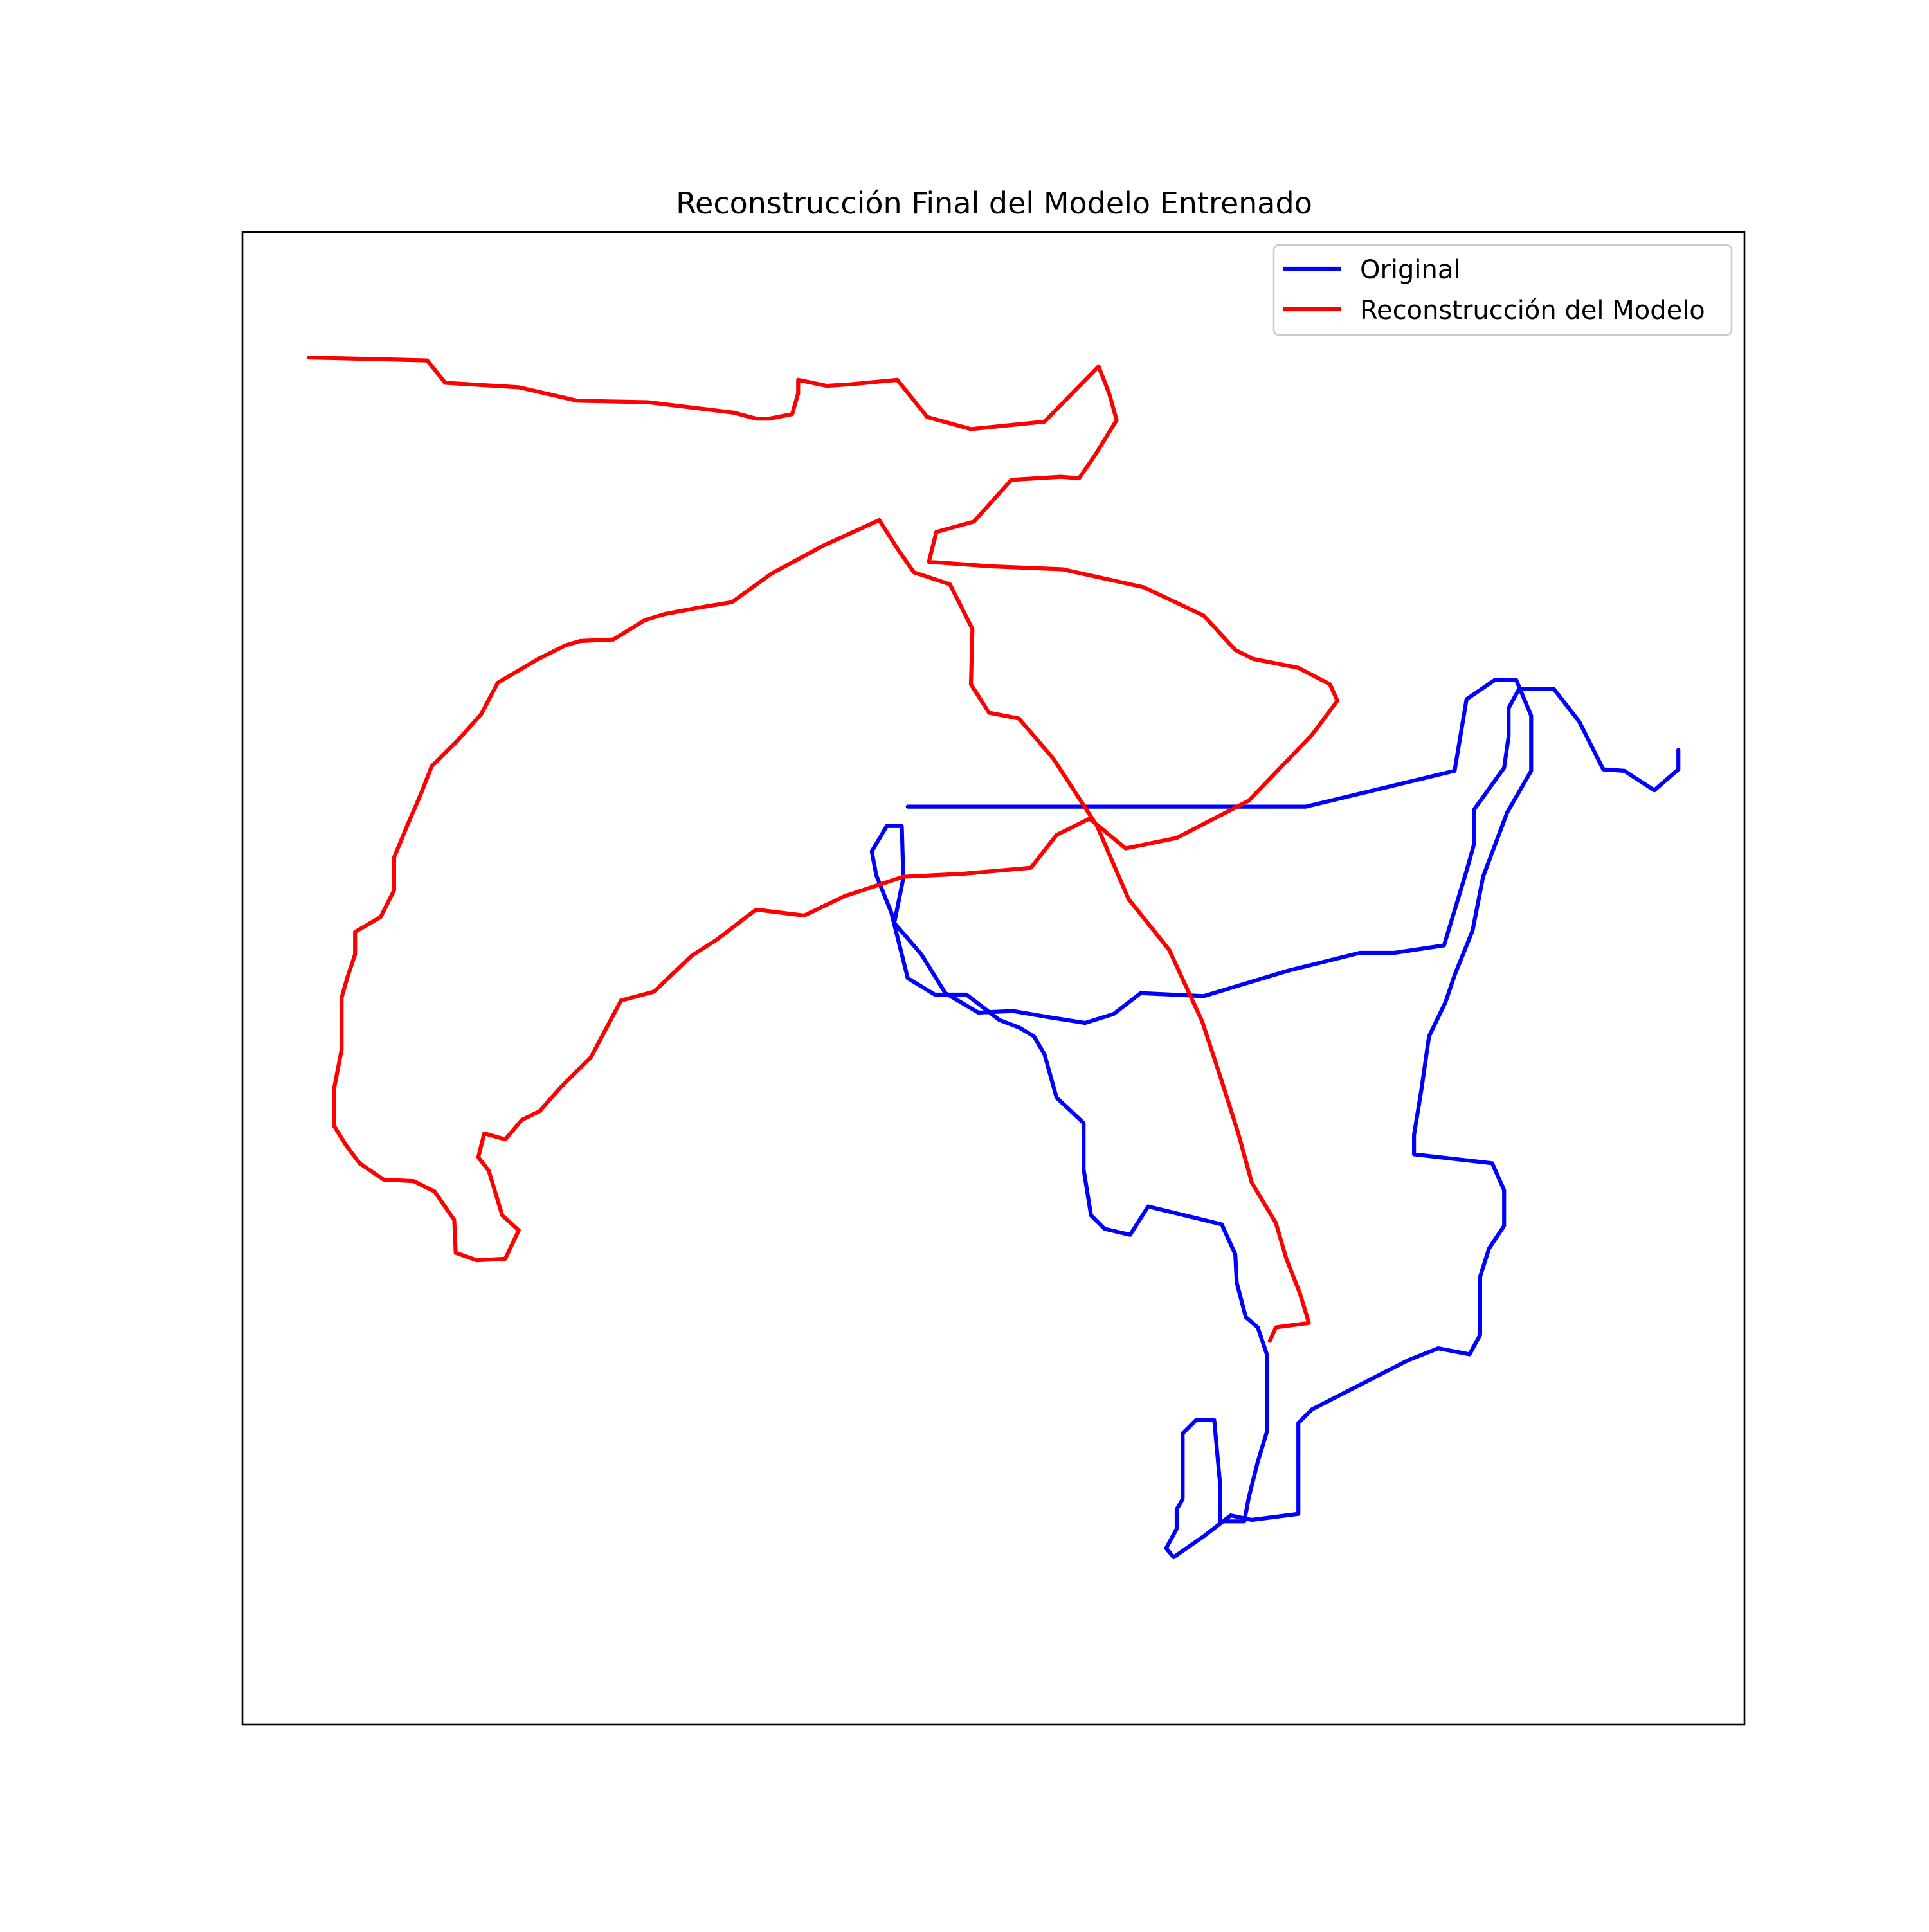 This screenshot has height=1932, width=1929. I want to click on legend: Original Reconstrucción del Modelo, so click(1502, 290).